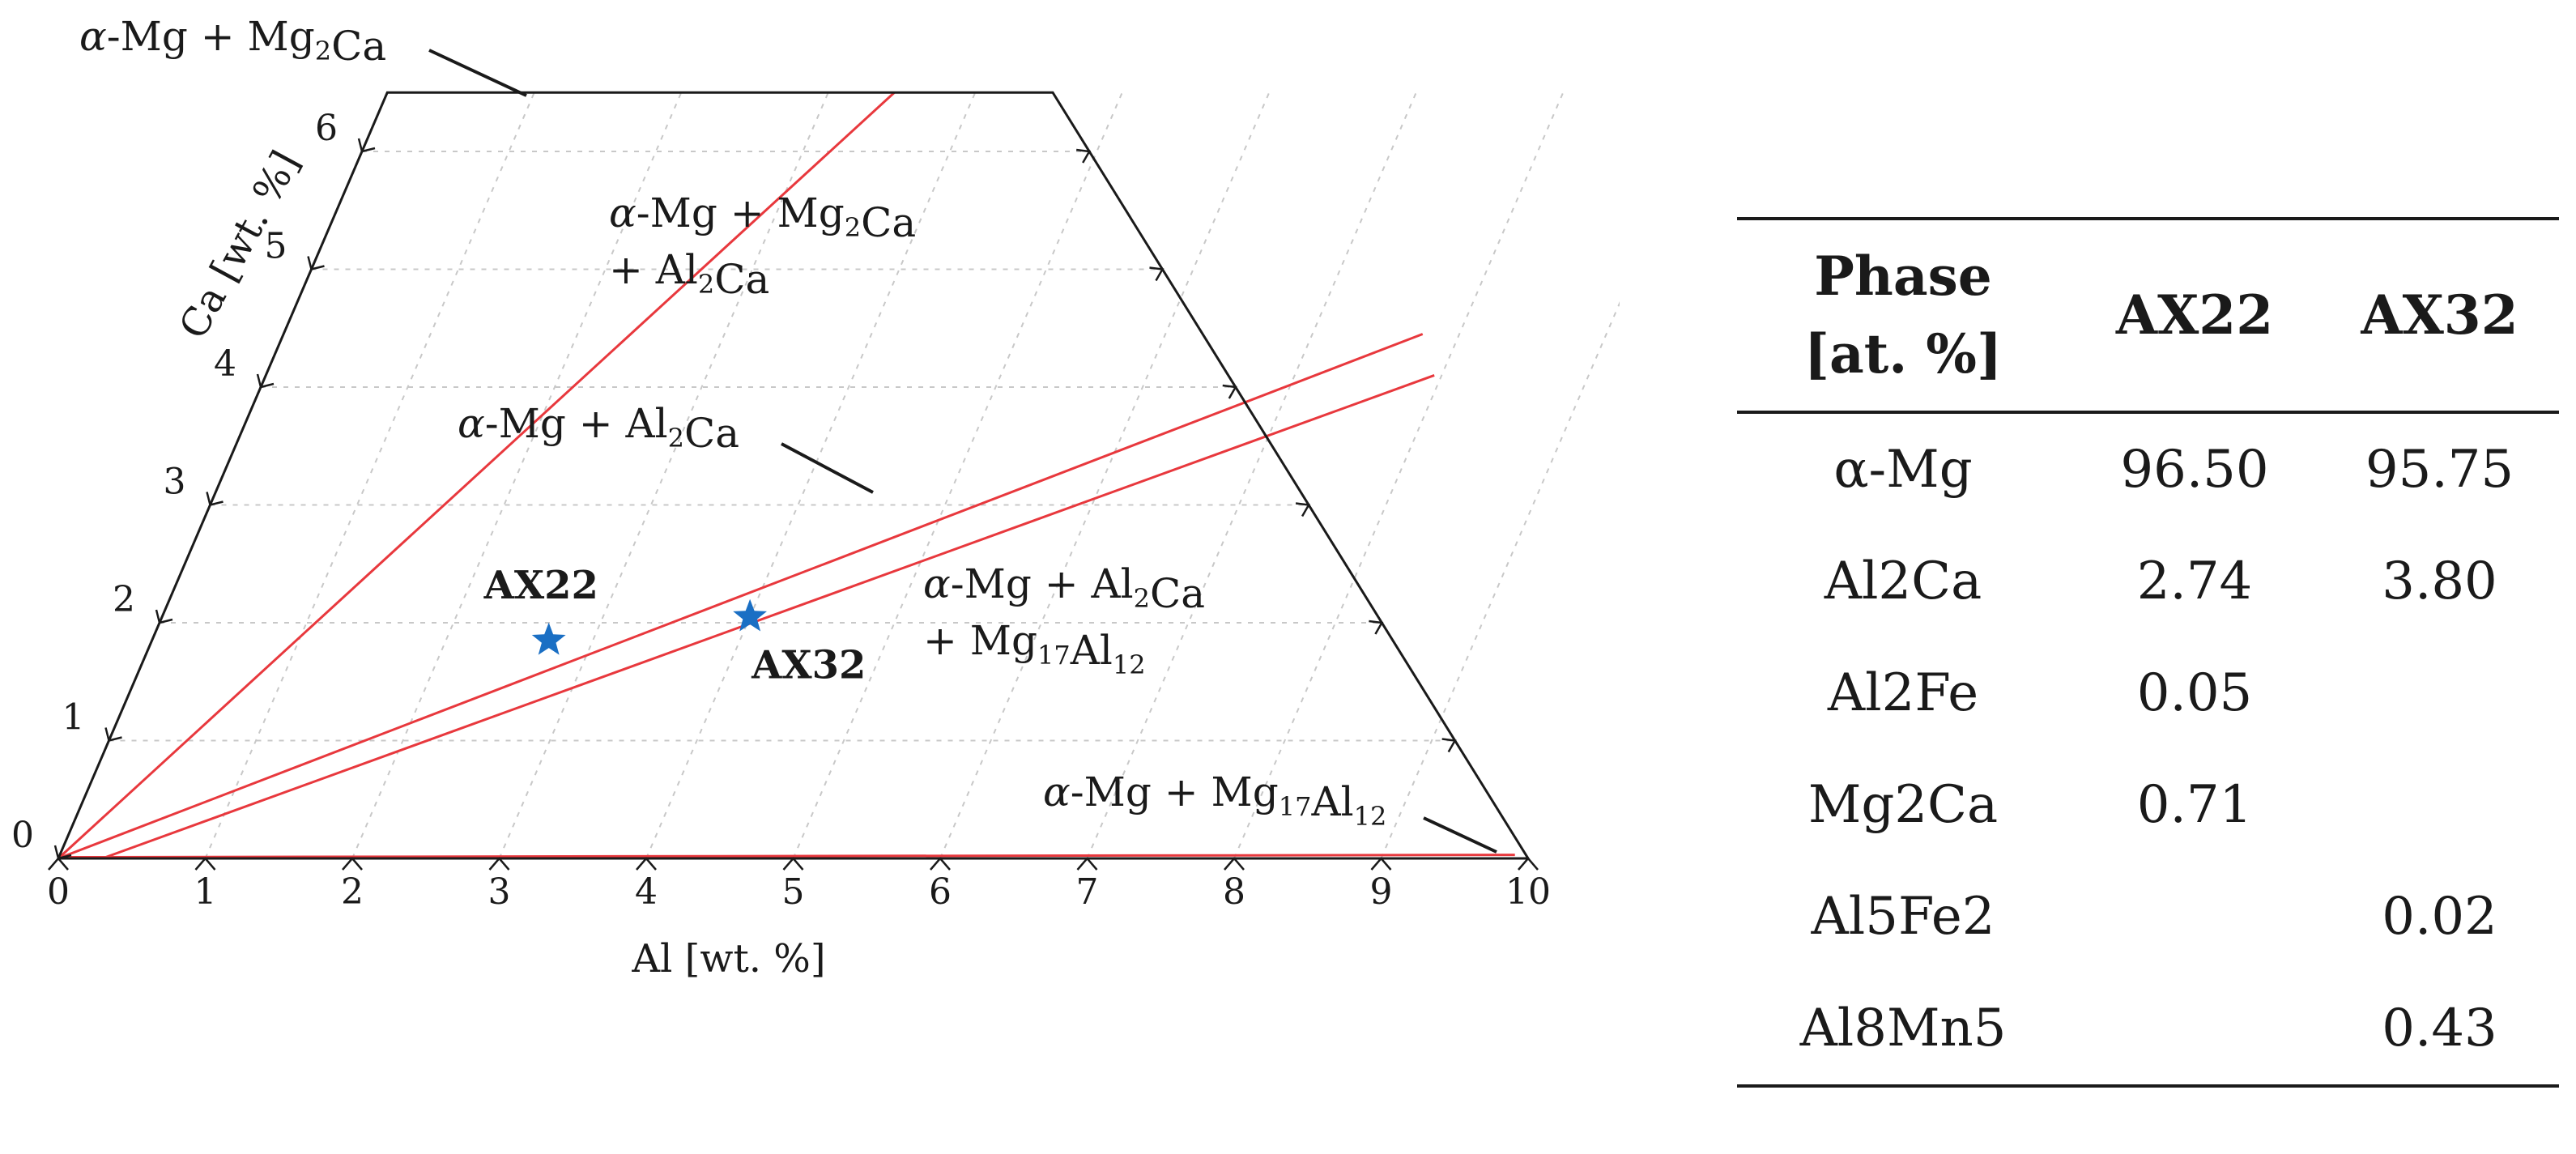 The image size is (2576, 1154). Describe the element at coordinates (1266, 450) in the screenshot. I see `right-edge-ticks` at that location.